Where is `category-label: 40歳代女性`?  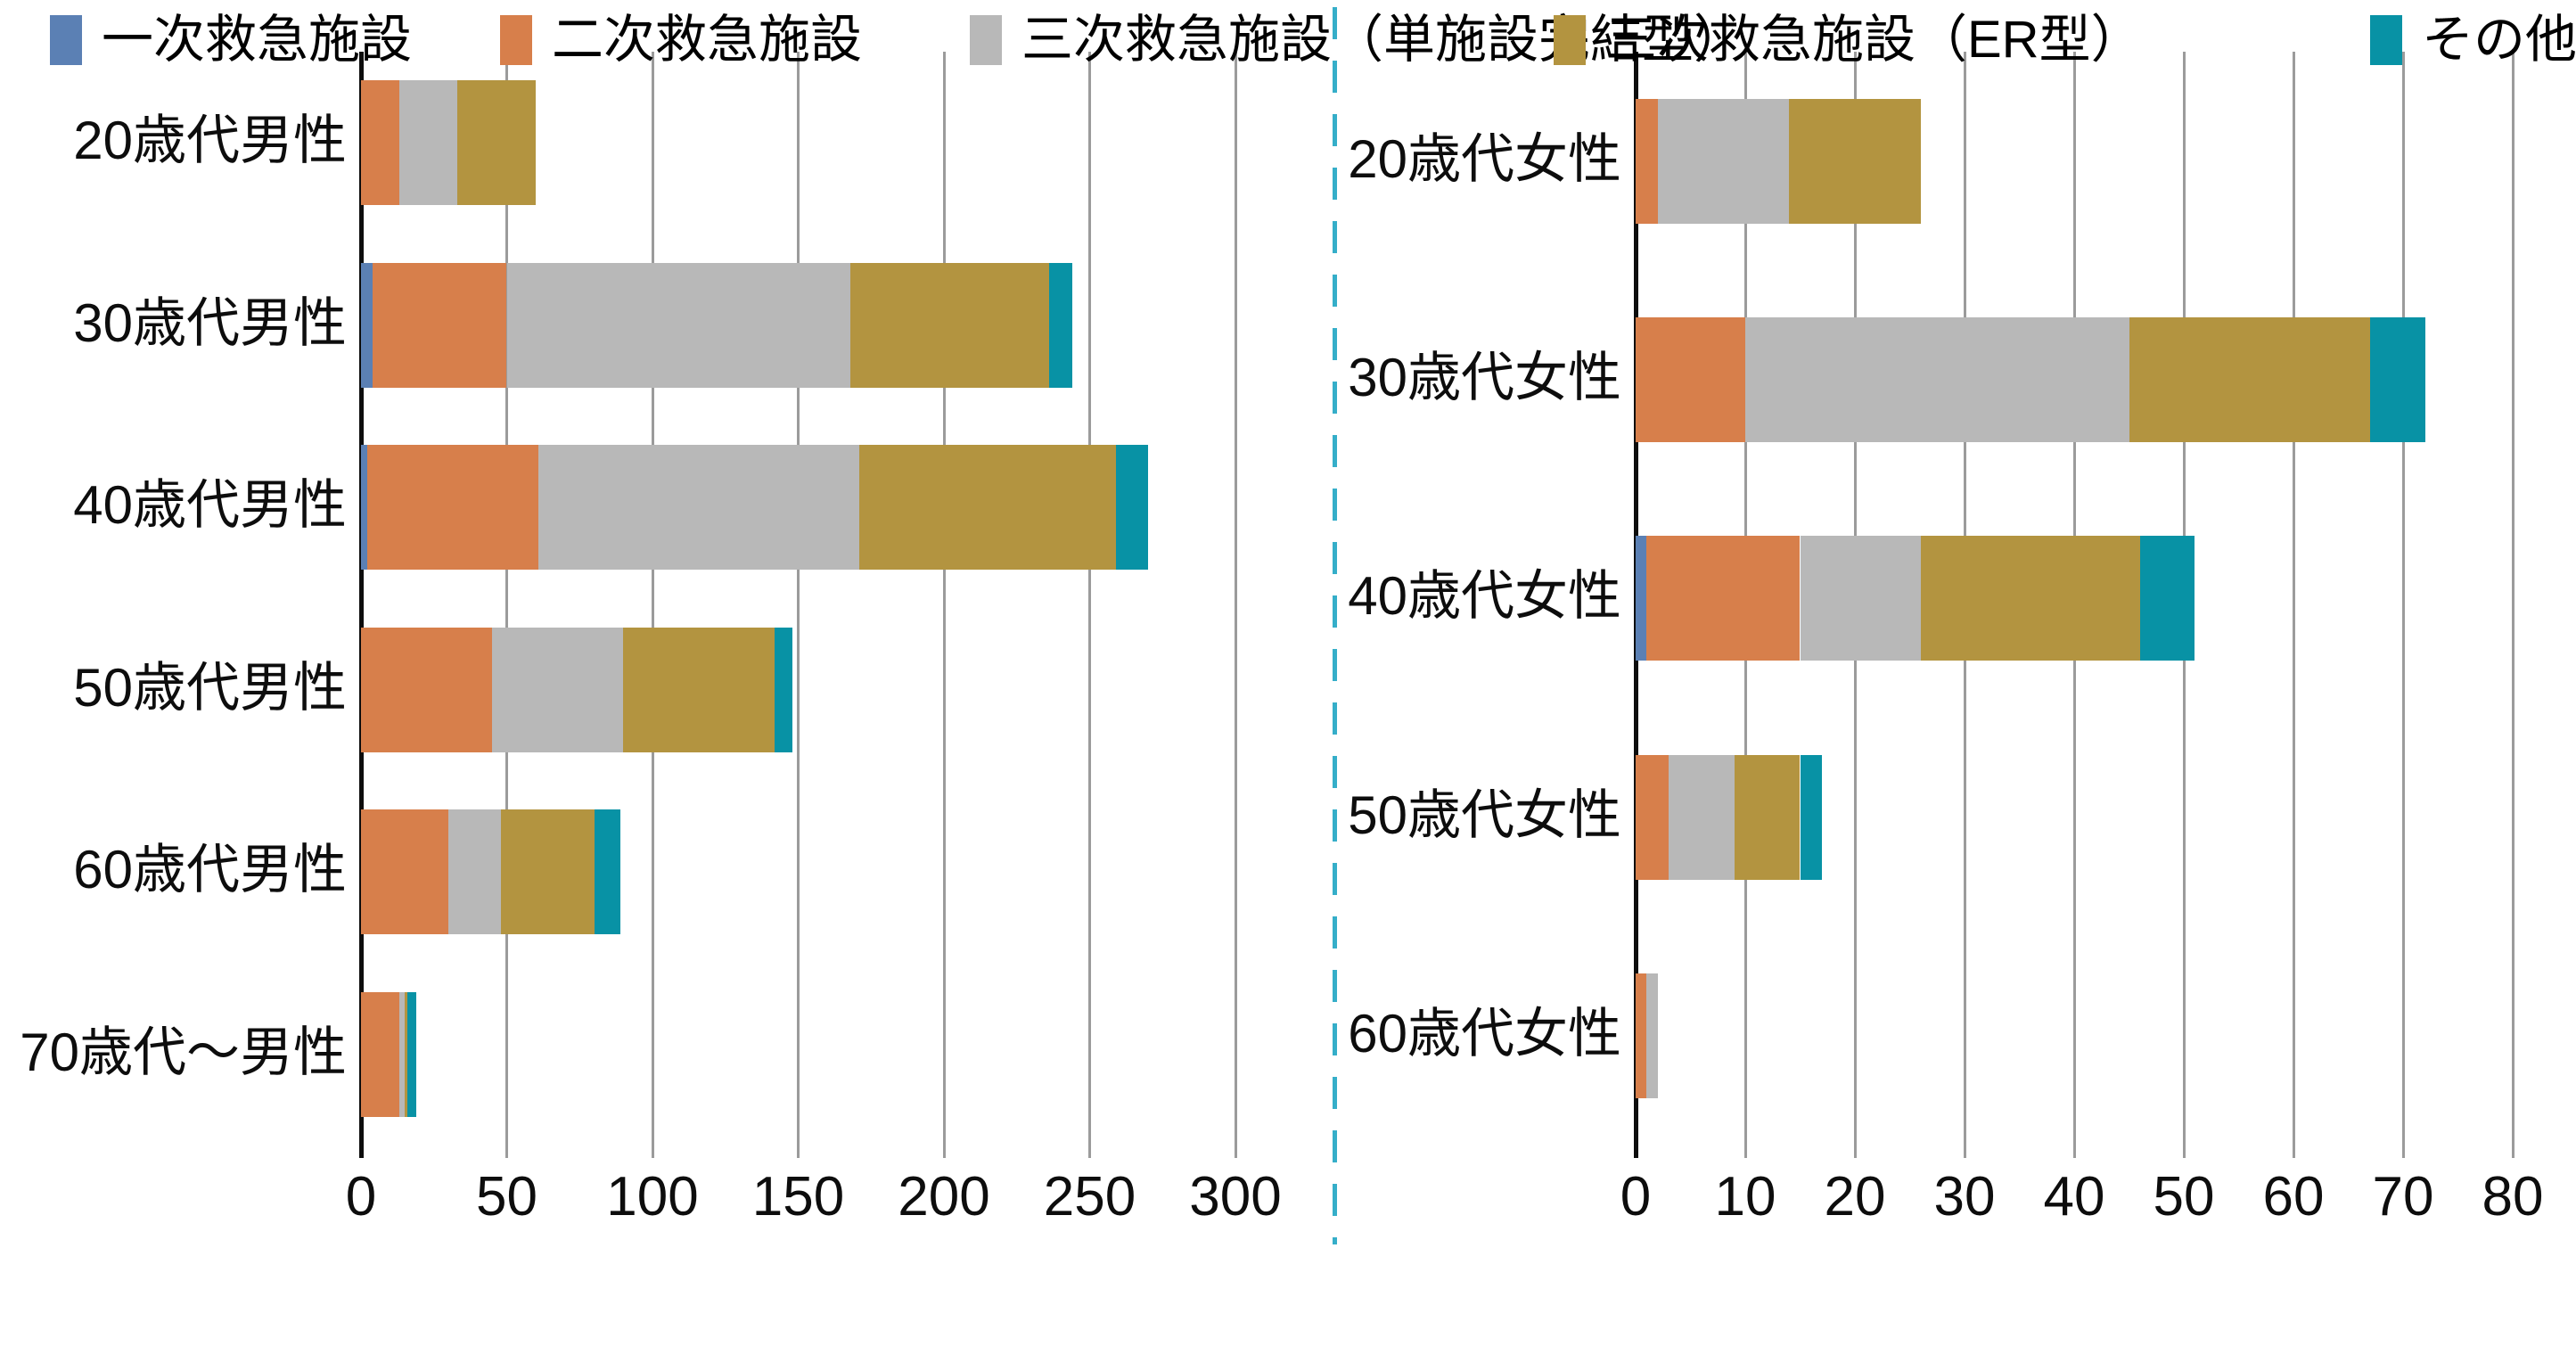 category-label: 40歳代女性 is located at coordinates (1484, 596).